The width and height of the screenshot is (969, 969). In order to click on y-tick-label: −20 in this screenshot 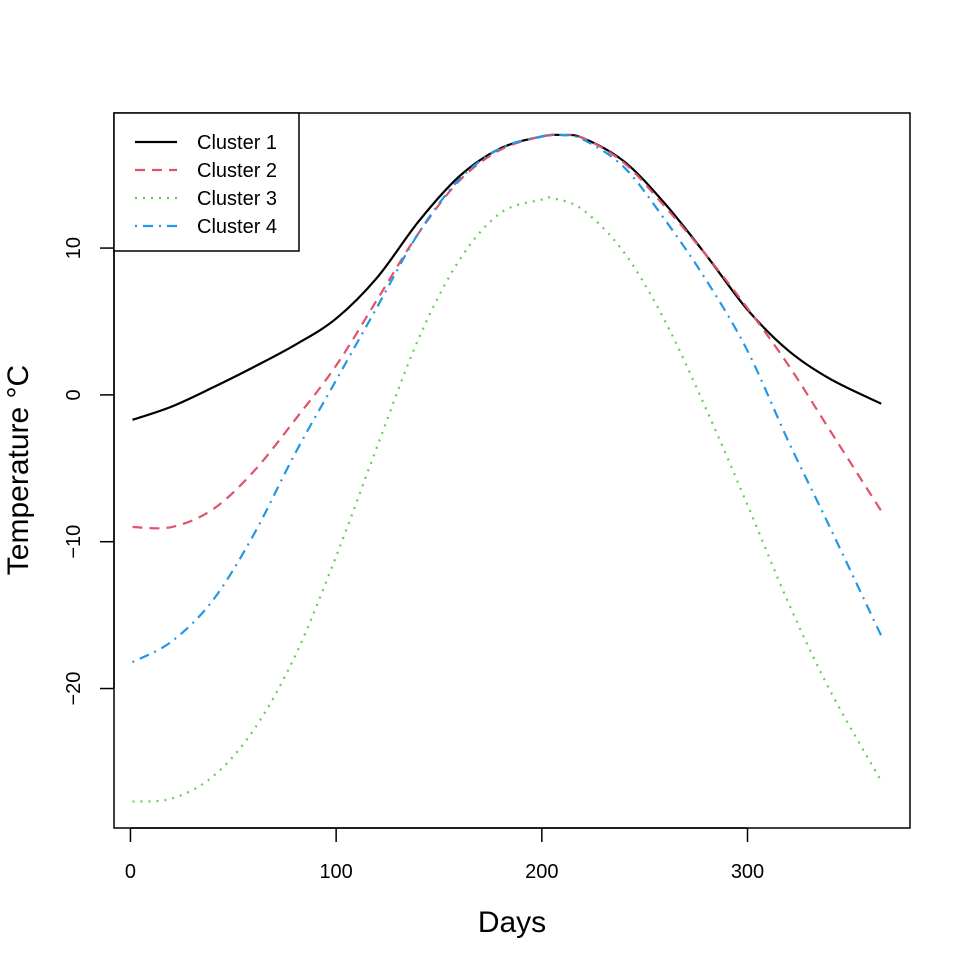, I will do `click(74, 689)`.